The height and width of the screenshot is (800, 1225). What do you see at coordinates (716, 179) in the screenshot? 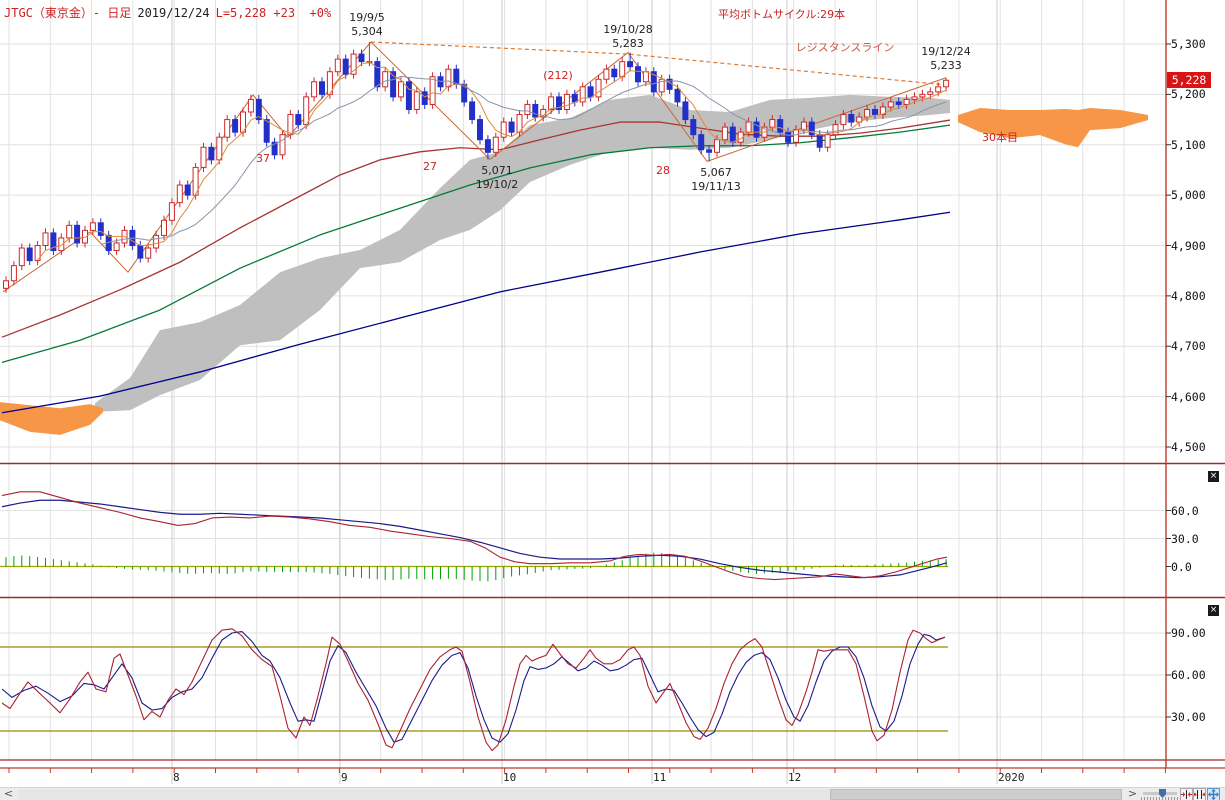
I see `chart-annotation: 5,067 19/11/13` at bounding box center [716, 179].